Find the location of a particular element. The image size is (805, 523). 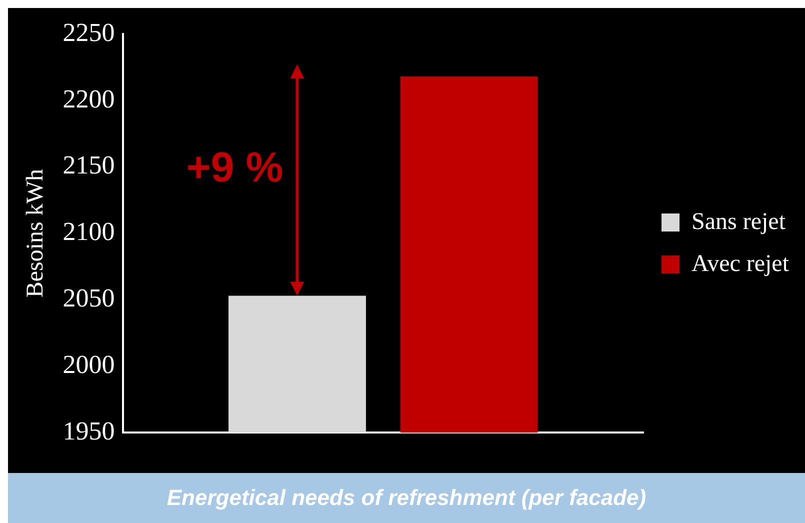

y-tick-label: 2000 is located at coordinates (88, 364).